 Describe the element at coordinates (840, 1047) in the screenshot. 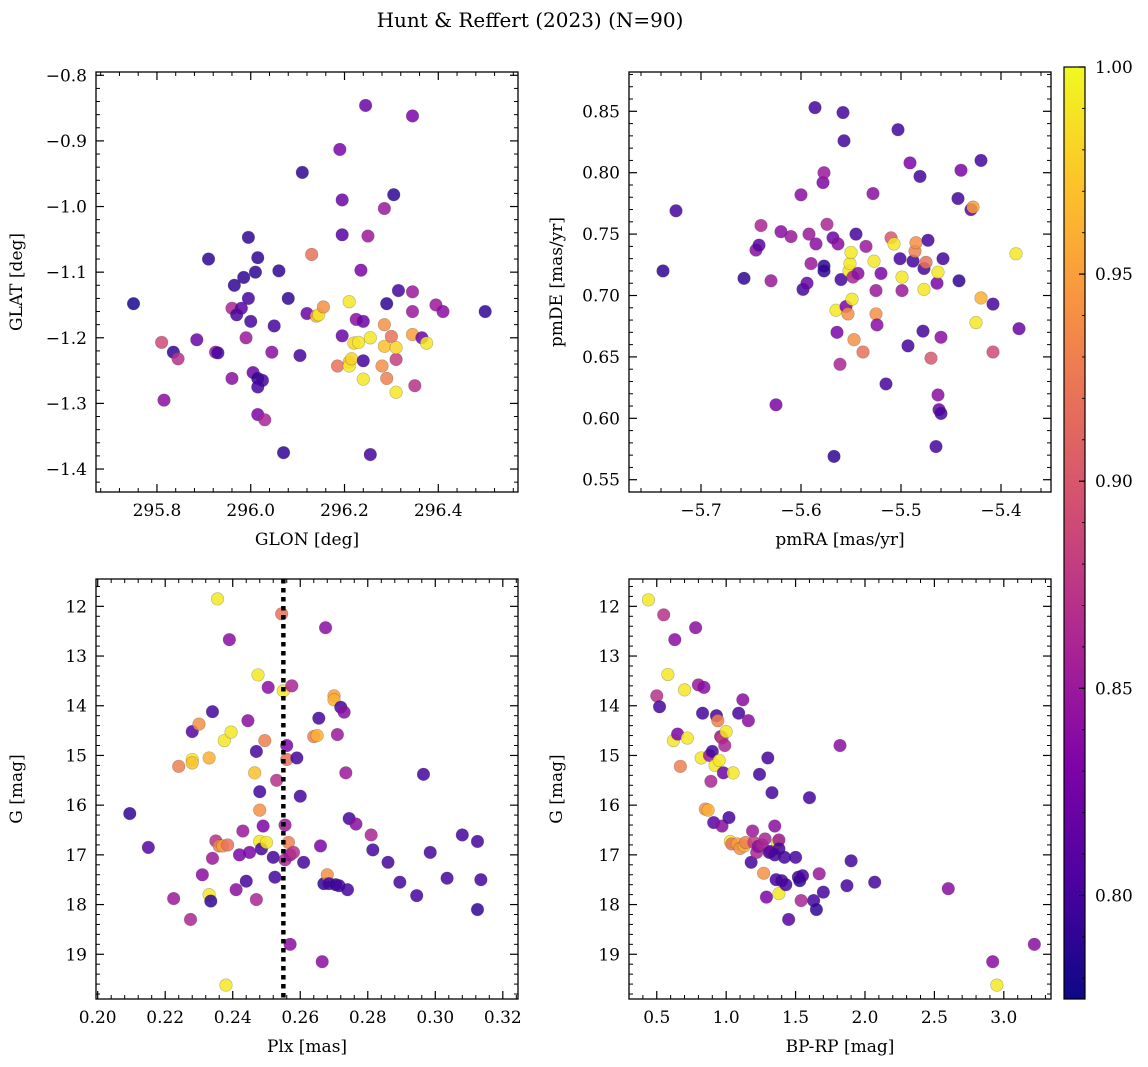

I see `x-axis-label: BP-RP [mag]` at that location.